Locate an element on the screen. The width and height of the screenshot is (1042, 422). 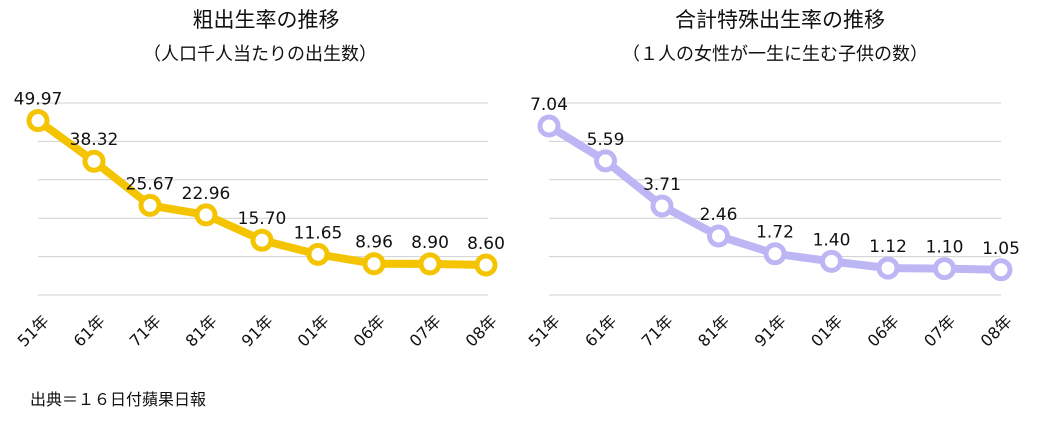
chart-title: 粗出生率の推移 is located at coordinates (266, 20).